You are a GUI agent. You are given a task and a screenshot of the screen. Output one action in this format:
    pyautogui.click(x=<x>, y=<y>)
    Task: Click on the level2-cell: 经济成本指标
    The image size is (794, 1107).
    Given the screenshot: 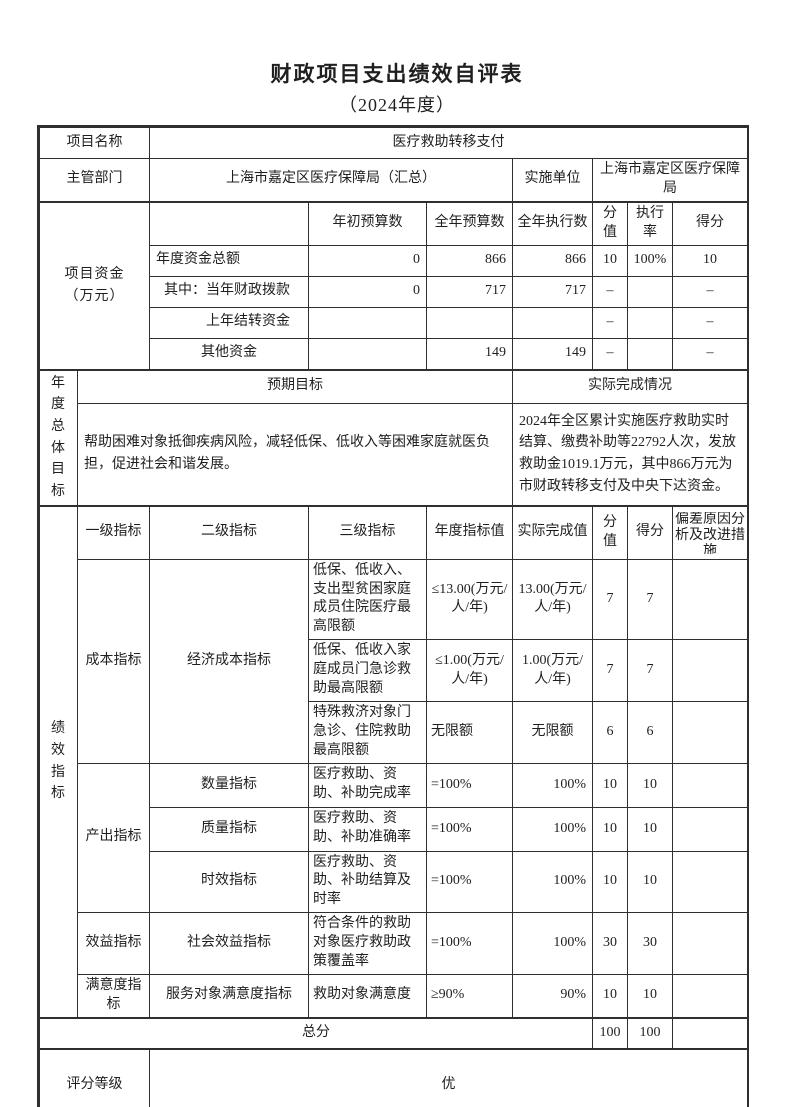 What is the action you would take?
    pyautogui.click(x=229, y=661)
    